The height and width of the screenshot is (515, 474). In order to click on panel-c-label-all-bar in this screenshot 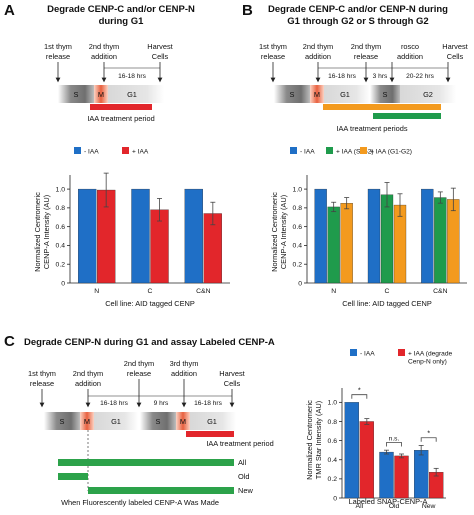, I will do `click(146, 462)`.